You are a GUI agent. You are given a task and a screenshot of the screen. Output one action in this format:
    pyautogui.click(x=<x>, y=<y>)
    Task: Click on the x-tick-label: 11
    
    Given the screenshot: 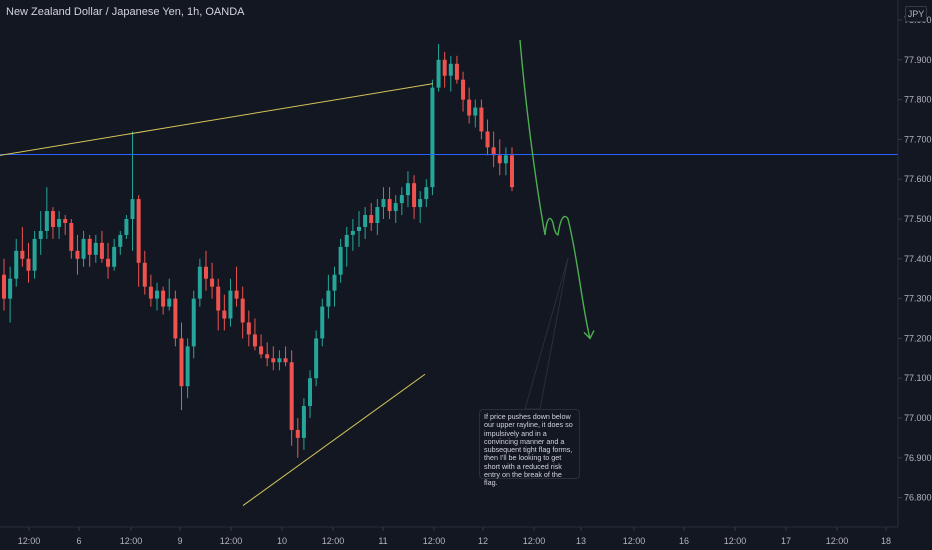 What is the action you would take?
    pyautogui.click(x=382, y=541)
    